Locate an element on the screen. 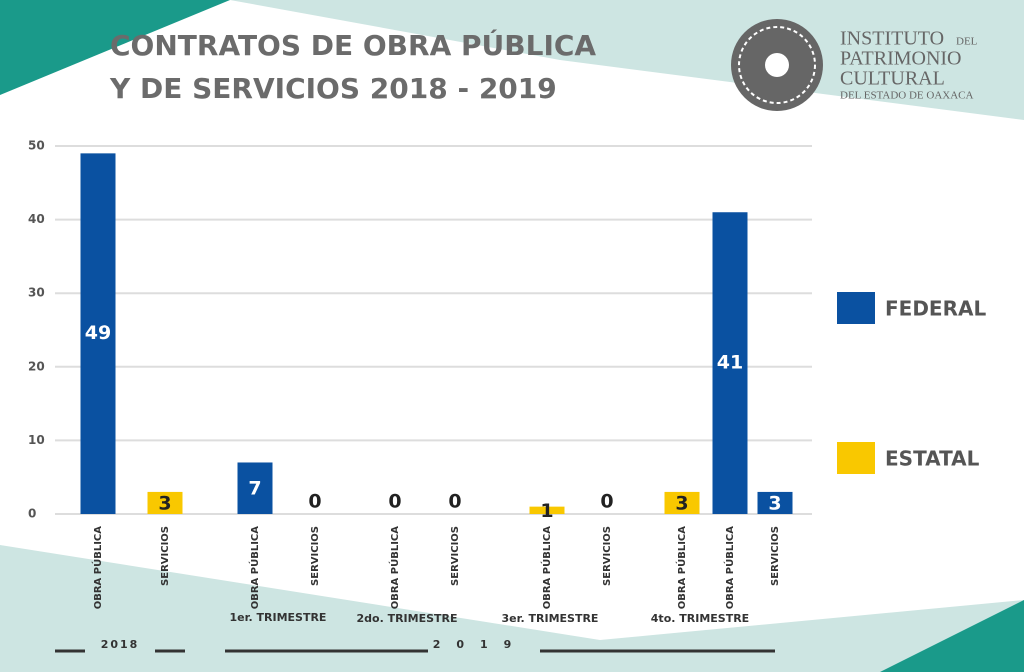 Image resolution: width=1024 pixels, height=672 pixels. y-tick-label: 50 is located at coordinates (36, 146).